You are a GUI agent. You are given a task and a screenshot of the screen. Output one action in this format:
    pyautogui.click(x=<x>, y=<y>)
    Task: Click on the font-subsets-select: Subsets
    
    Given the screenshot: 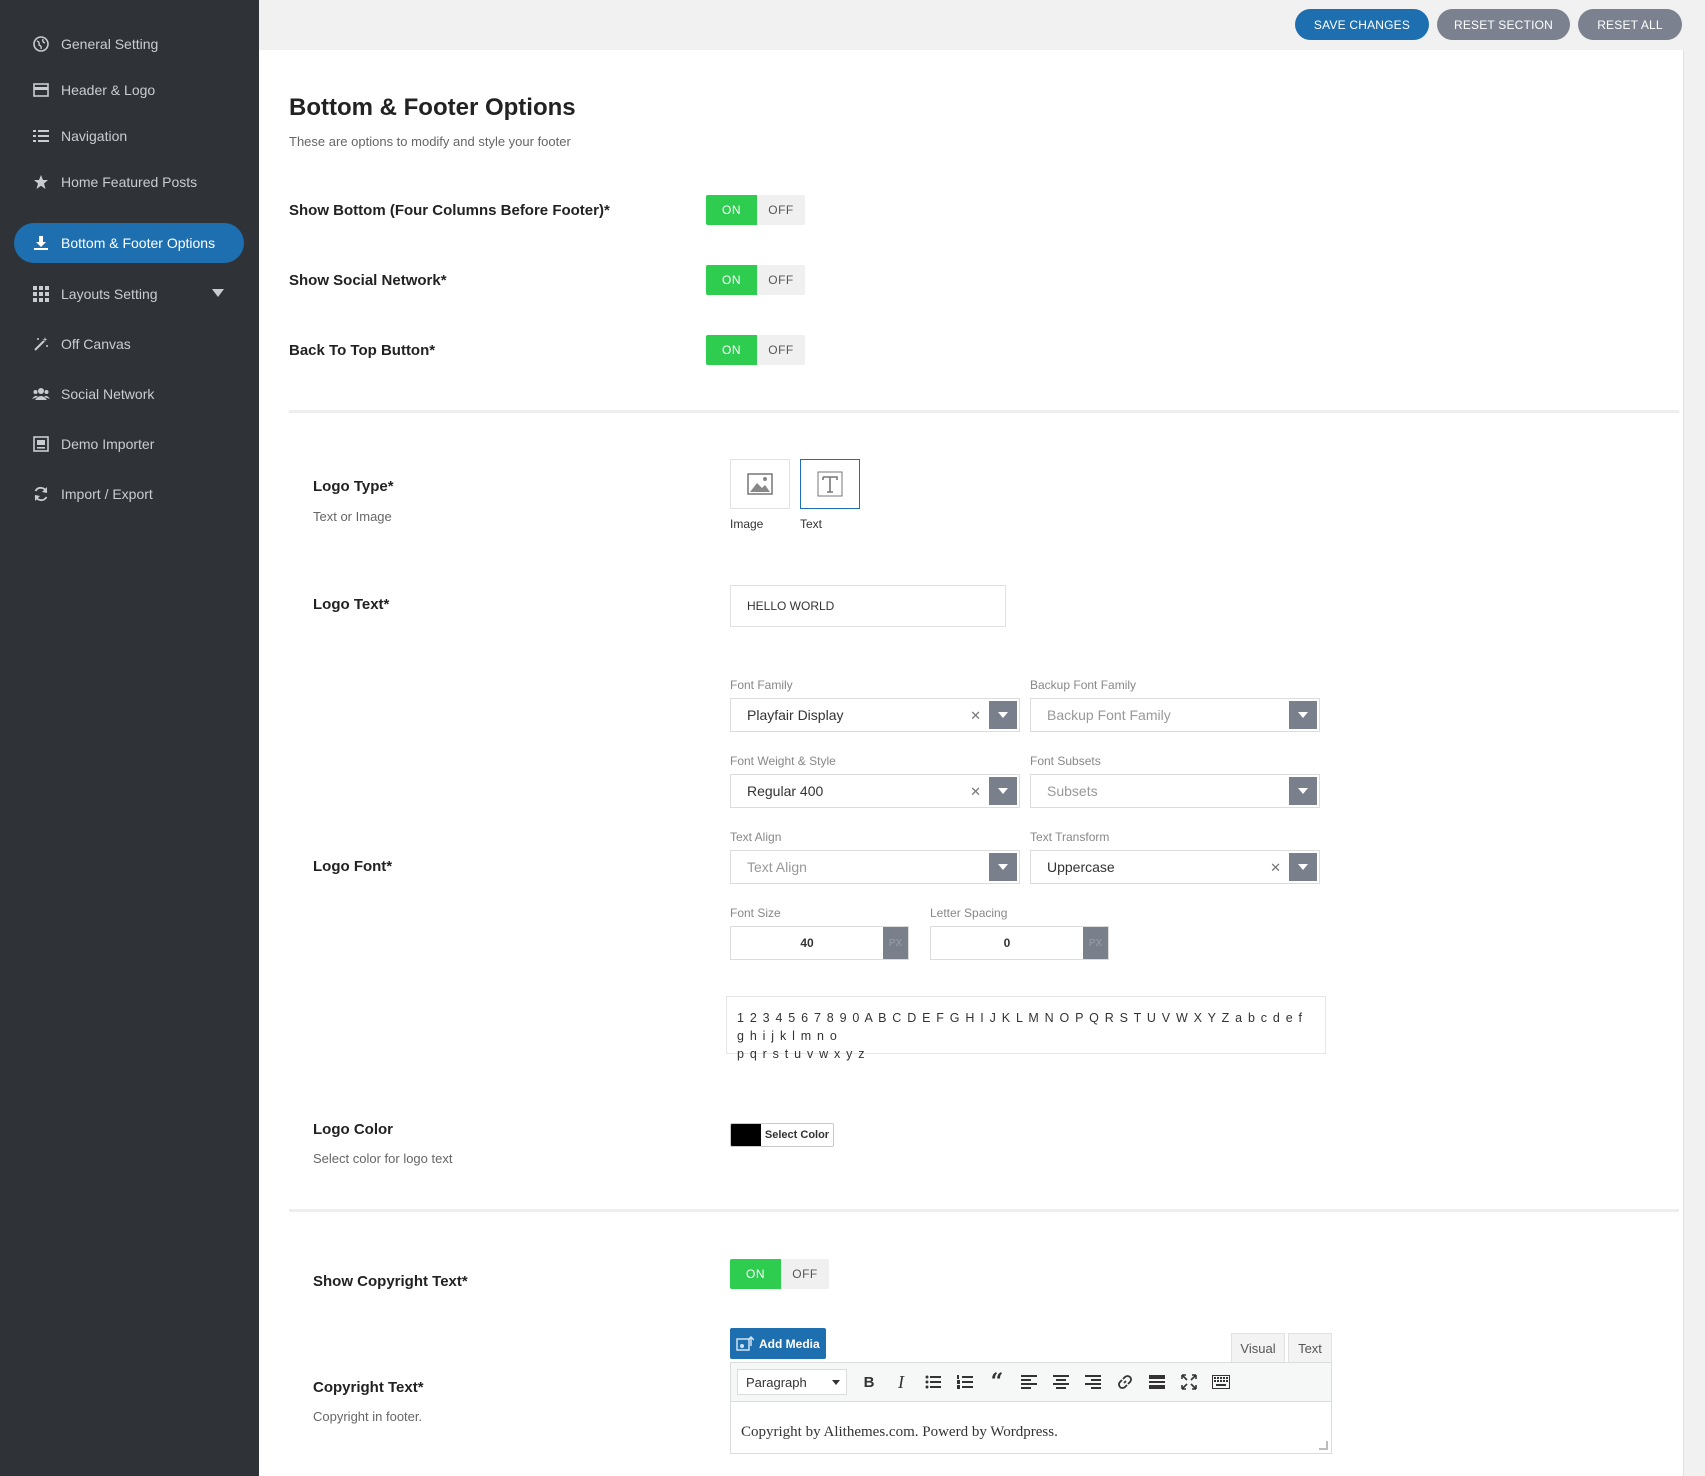 What is the action you would take?
    pyautogui.click(x=1175, y=791)
    